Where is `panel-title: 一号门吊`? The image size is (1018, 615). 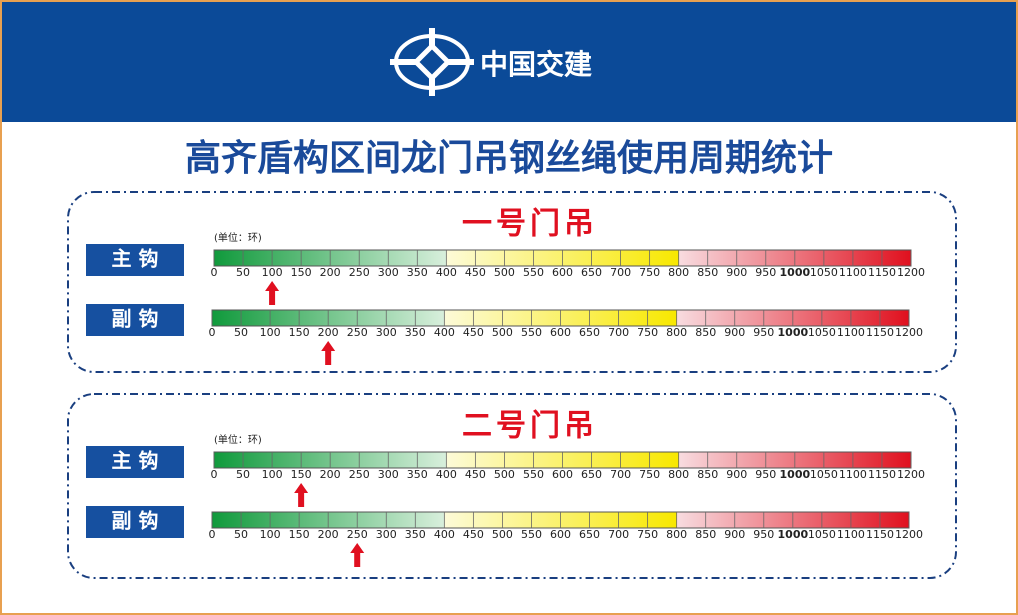 panel-title: 一号门吊 is located at coordinates (530, 224).